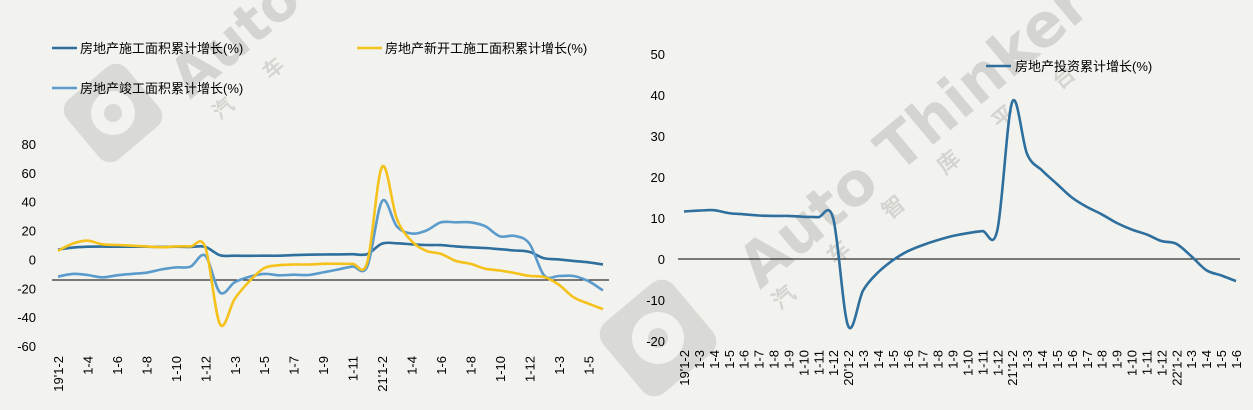  What do you see at coordinates (658, 218) in the screenshot?
I see `chart2-ytick-label: 10` at bounding box center [658, 218].